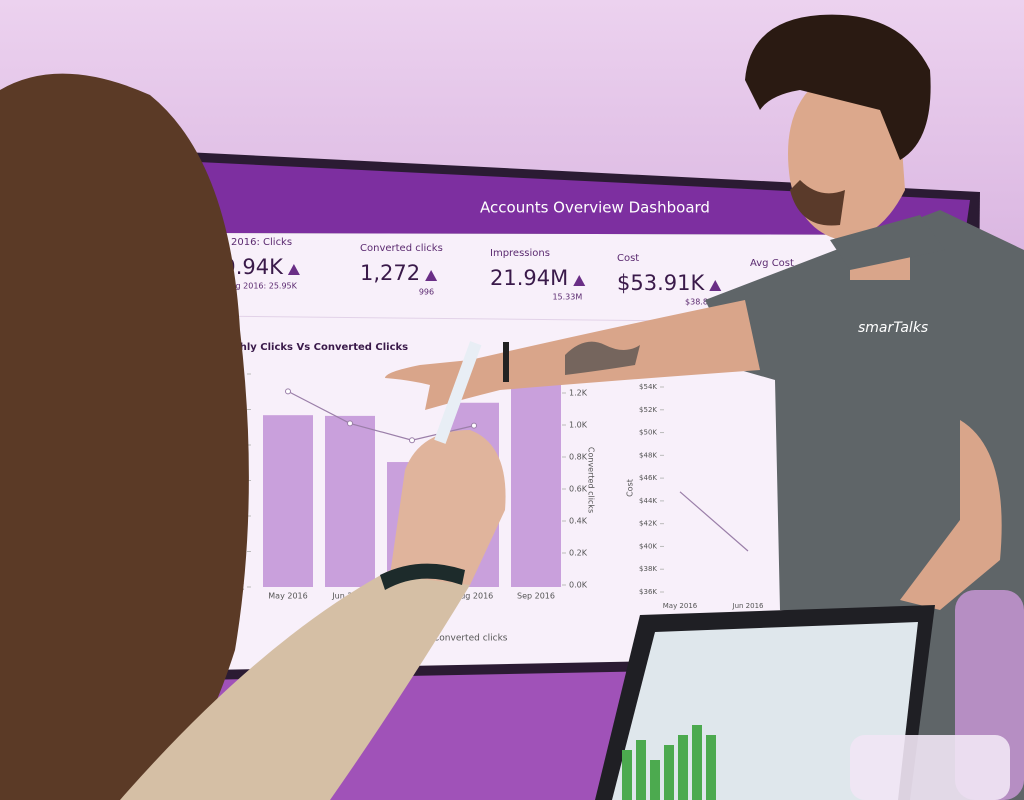 The height and width of the screenshot is (800, 1024). What do you see at coordinates (648, 546) in the screenshot?
I see `y-tick-label: $40K` at bounding box center [648, 546].